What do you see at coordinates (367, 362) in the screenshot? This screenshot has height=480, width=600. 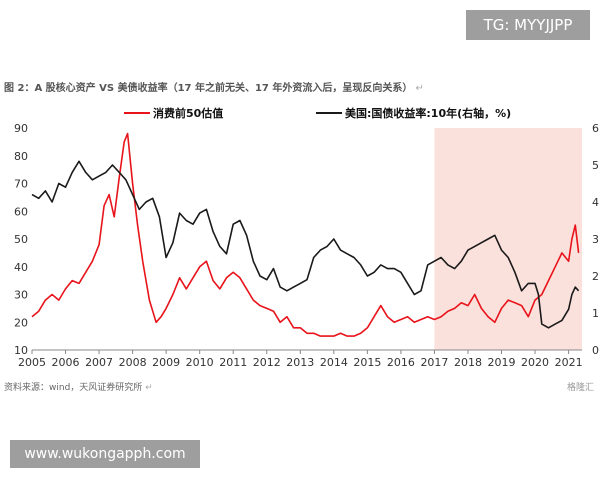 I see `x-tick-label: 2015` at bounding box center [367, 362].